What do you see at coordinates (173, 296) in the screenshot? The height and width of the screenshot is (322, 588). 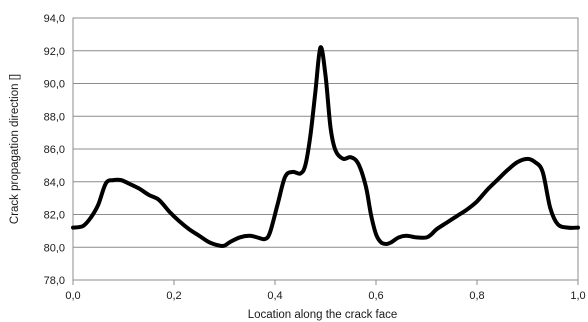 I see `x-tick-label: 0,2` at bounding box center [173, 296].